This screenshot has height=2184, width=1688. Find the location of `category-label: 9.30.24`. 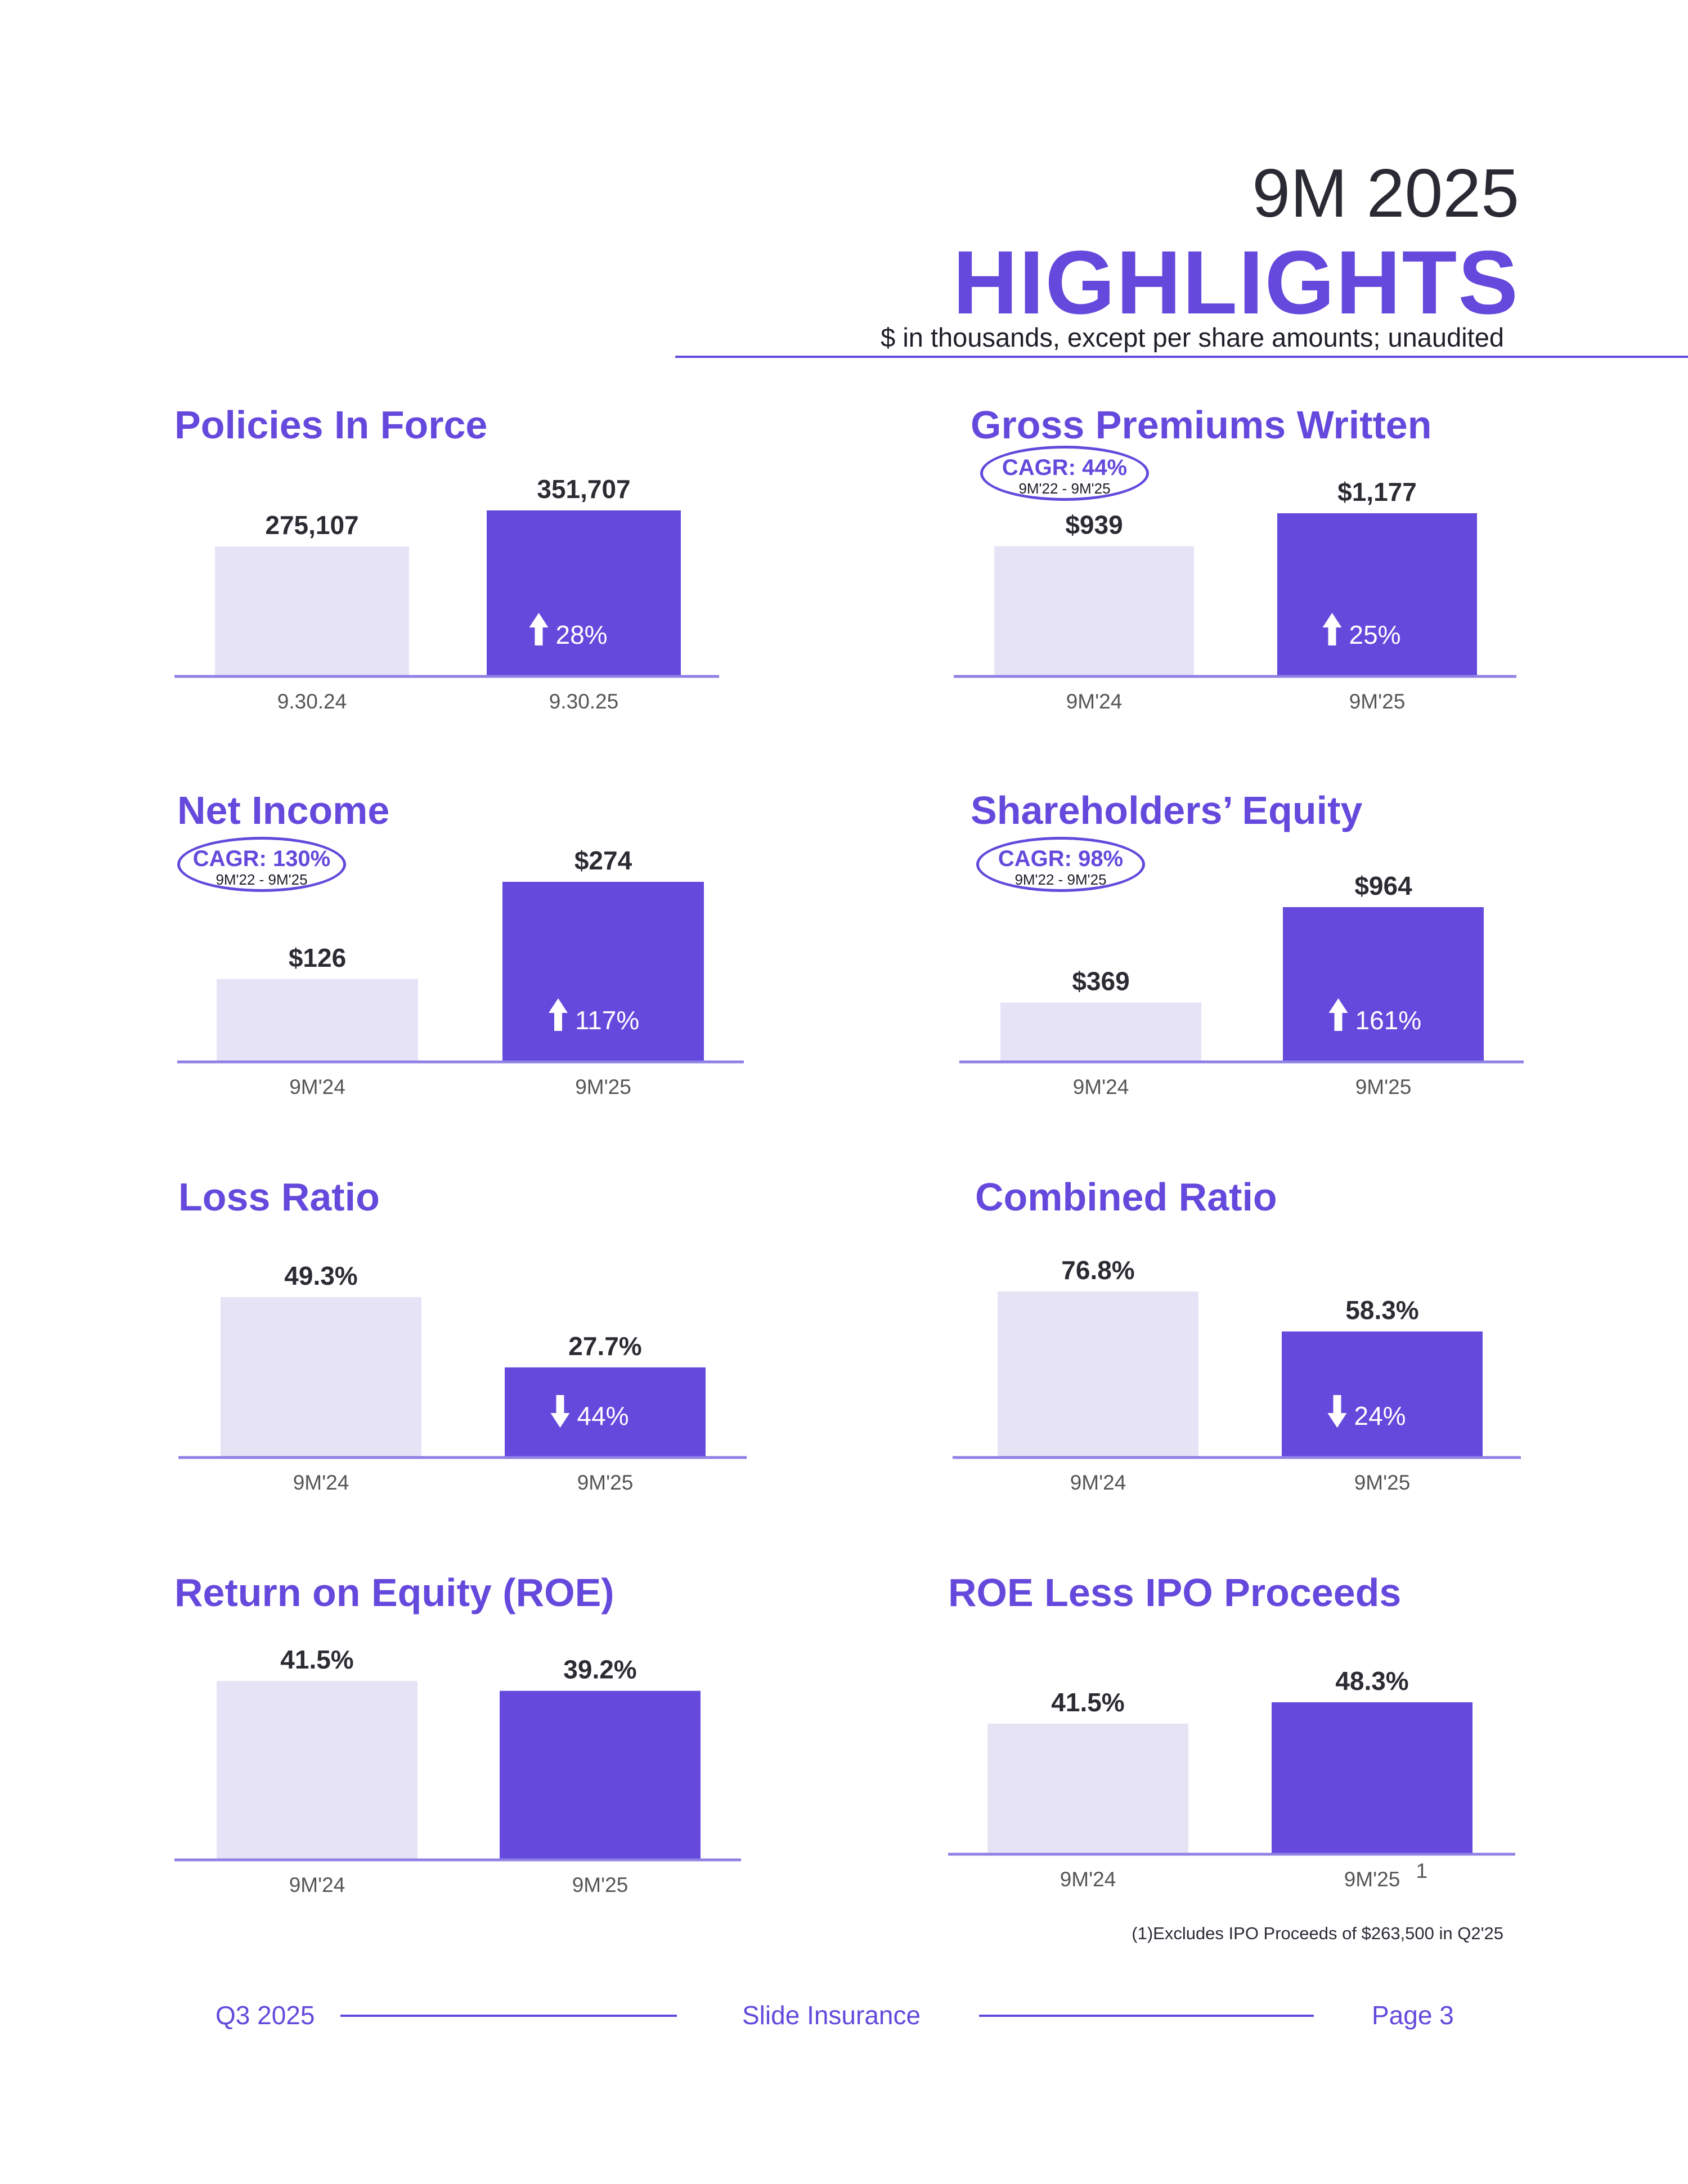

category-label: 9.30.24 is located at coordinates (312, 701).